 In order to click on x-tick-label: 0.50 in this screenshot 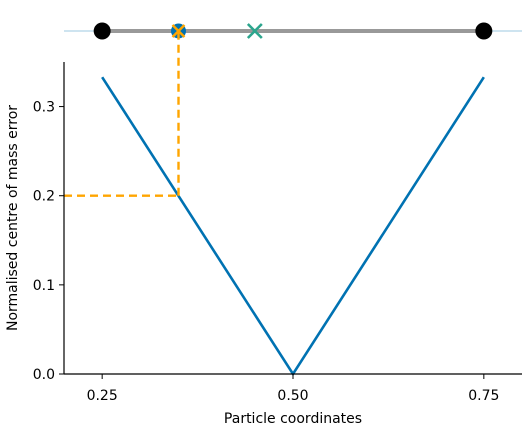, I will do `click(292, 396)`.